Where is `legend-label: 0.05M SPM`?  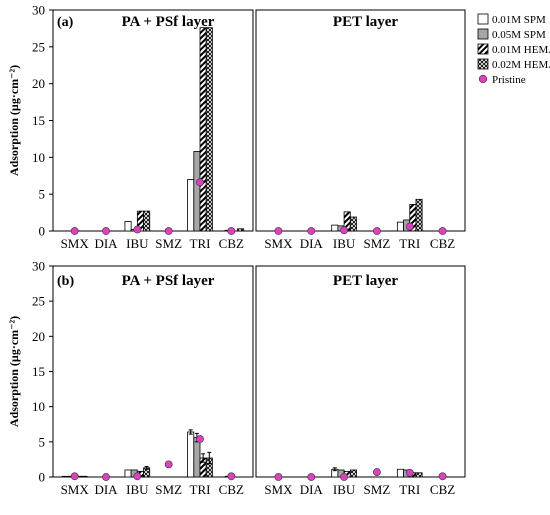
legend-label: 0.05M SPM is located at coordinates (519, 35).